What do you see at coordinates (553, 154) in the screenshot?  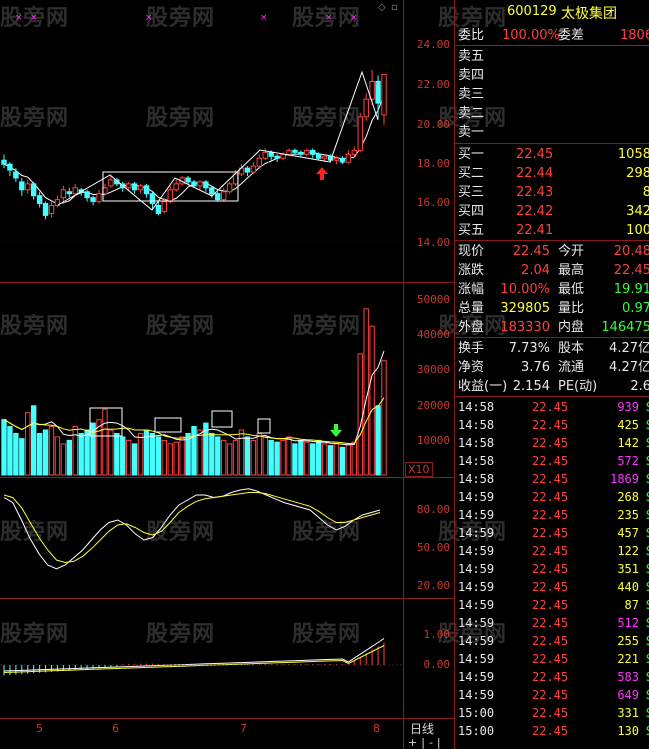 I see `buy-level-row: 买一 22.45 1058` at bounding box center [553, 154].